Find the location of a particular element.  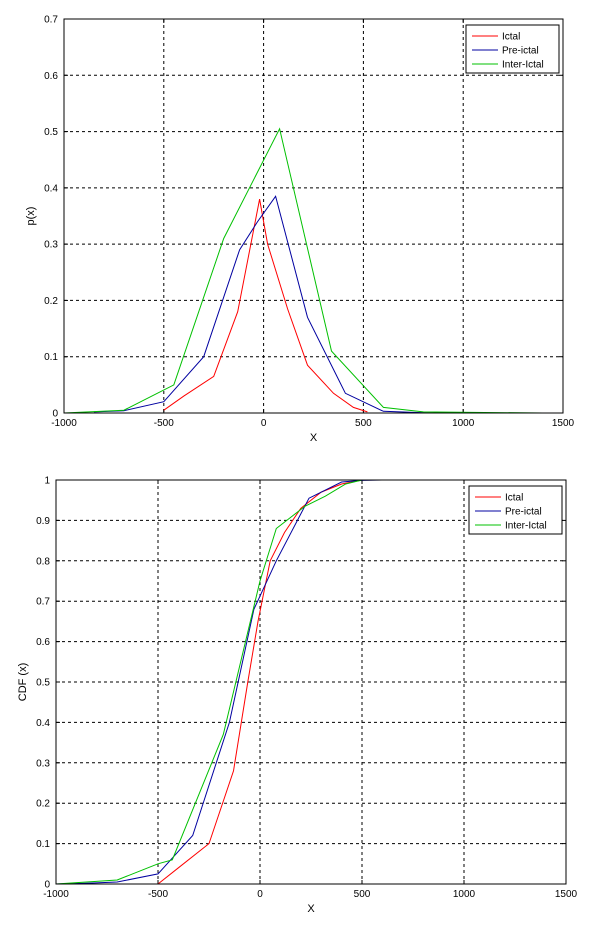

series-line-ictal is located at coordinates (265, 306).